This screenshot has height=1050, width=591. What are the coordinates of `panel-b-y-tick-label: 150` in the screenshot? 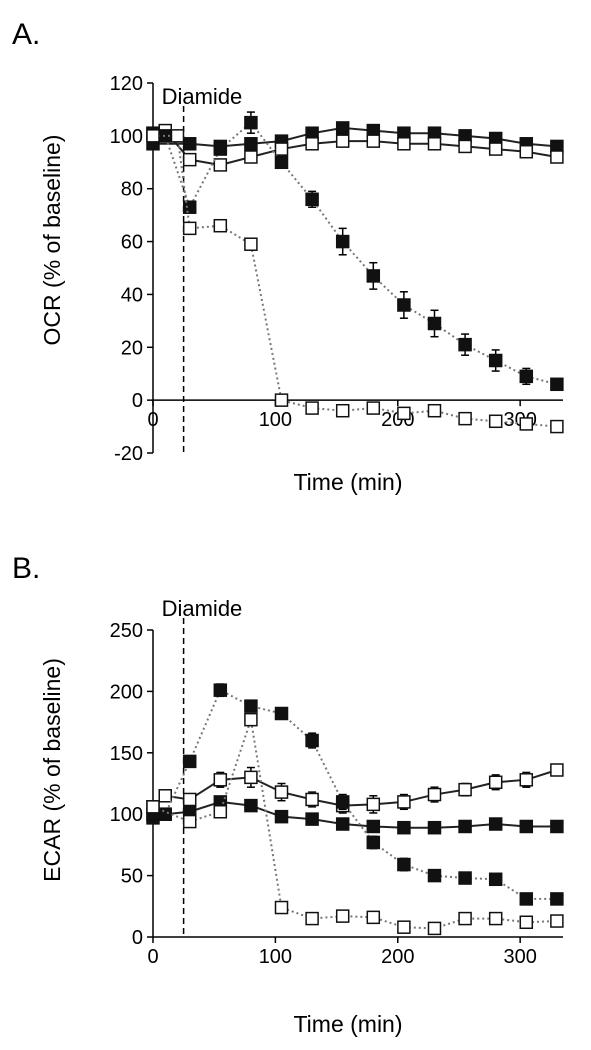 It's located at (126, 754).